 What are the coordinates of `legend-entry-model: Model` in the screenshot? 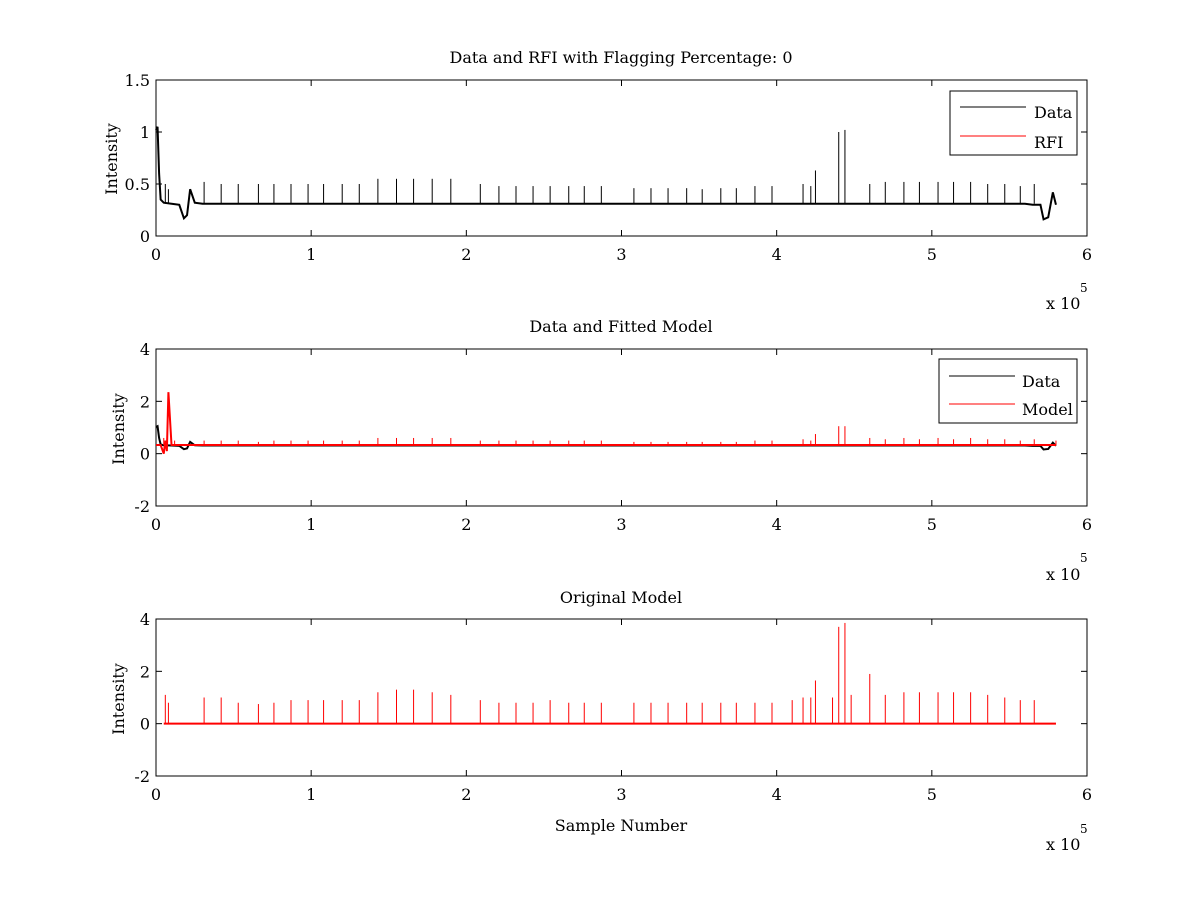 It's located at (1047, 409).